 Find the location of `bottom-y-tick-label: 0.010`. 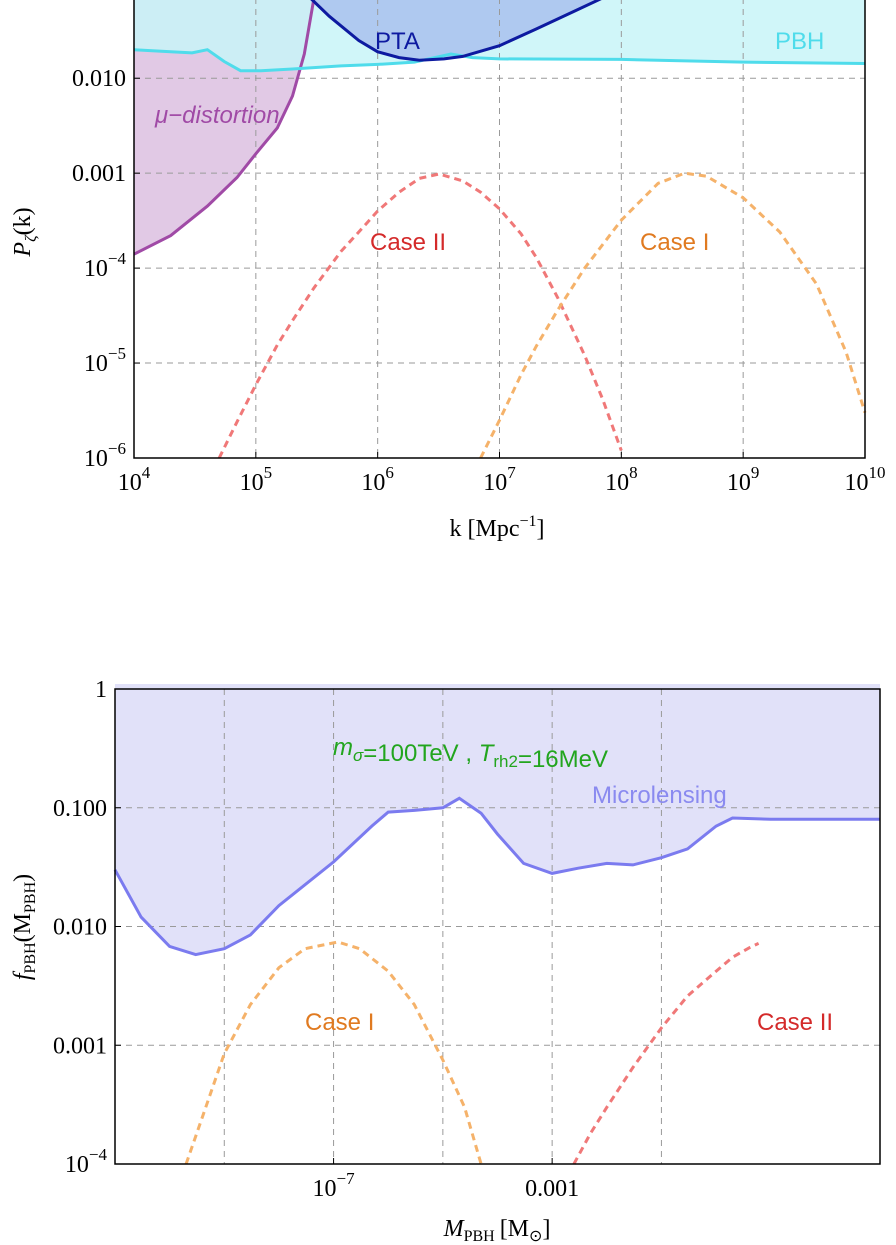

bottom-y-tick-label: 0.010 is located at coordinates (80, 928).